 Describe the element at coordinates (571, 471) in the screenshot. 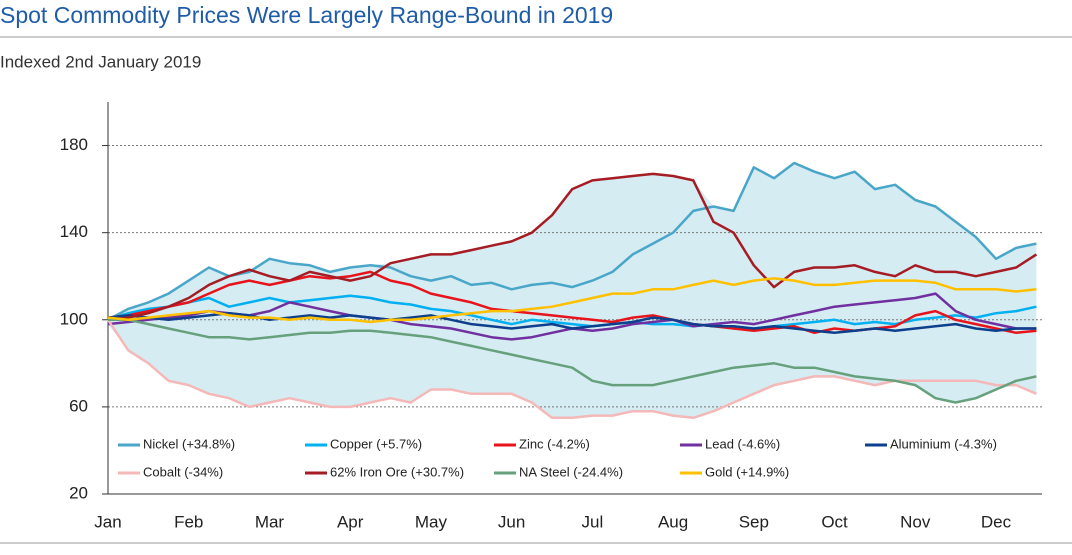

I see `legend-label: NA Steel (-24.4%)` at that location.